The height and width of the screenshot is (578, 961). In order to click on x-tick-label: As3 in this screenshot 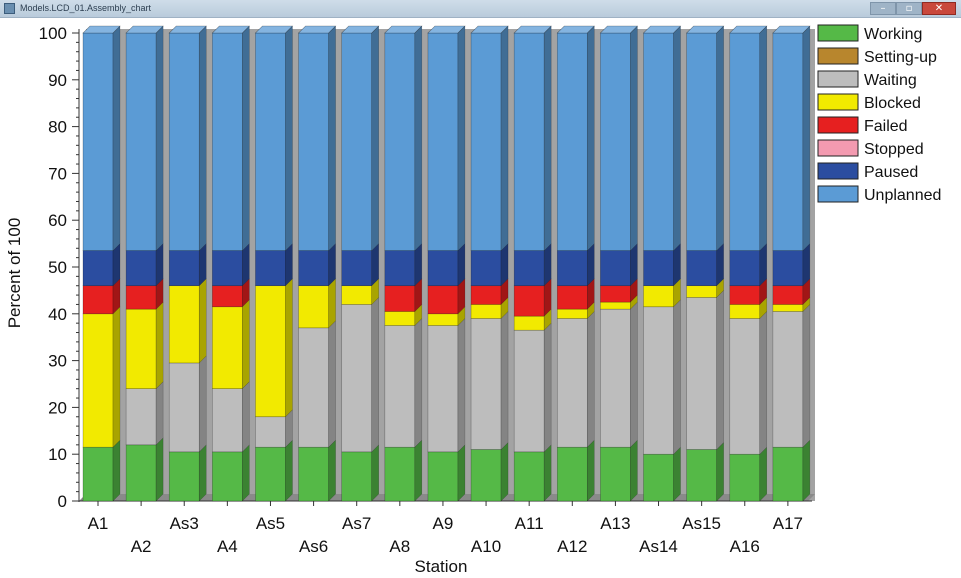, I will do `click(184, 523)`.